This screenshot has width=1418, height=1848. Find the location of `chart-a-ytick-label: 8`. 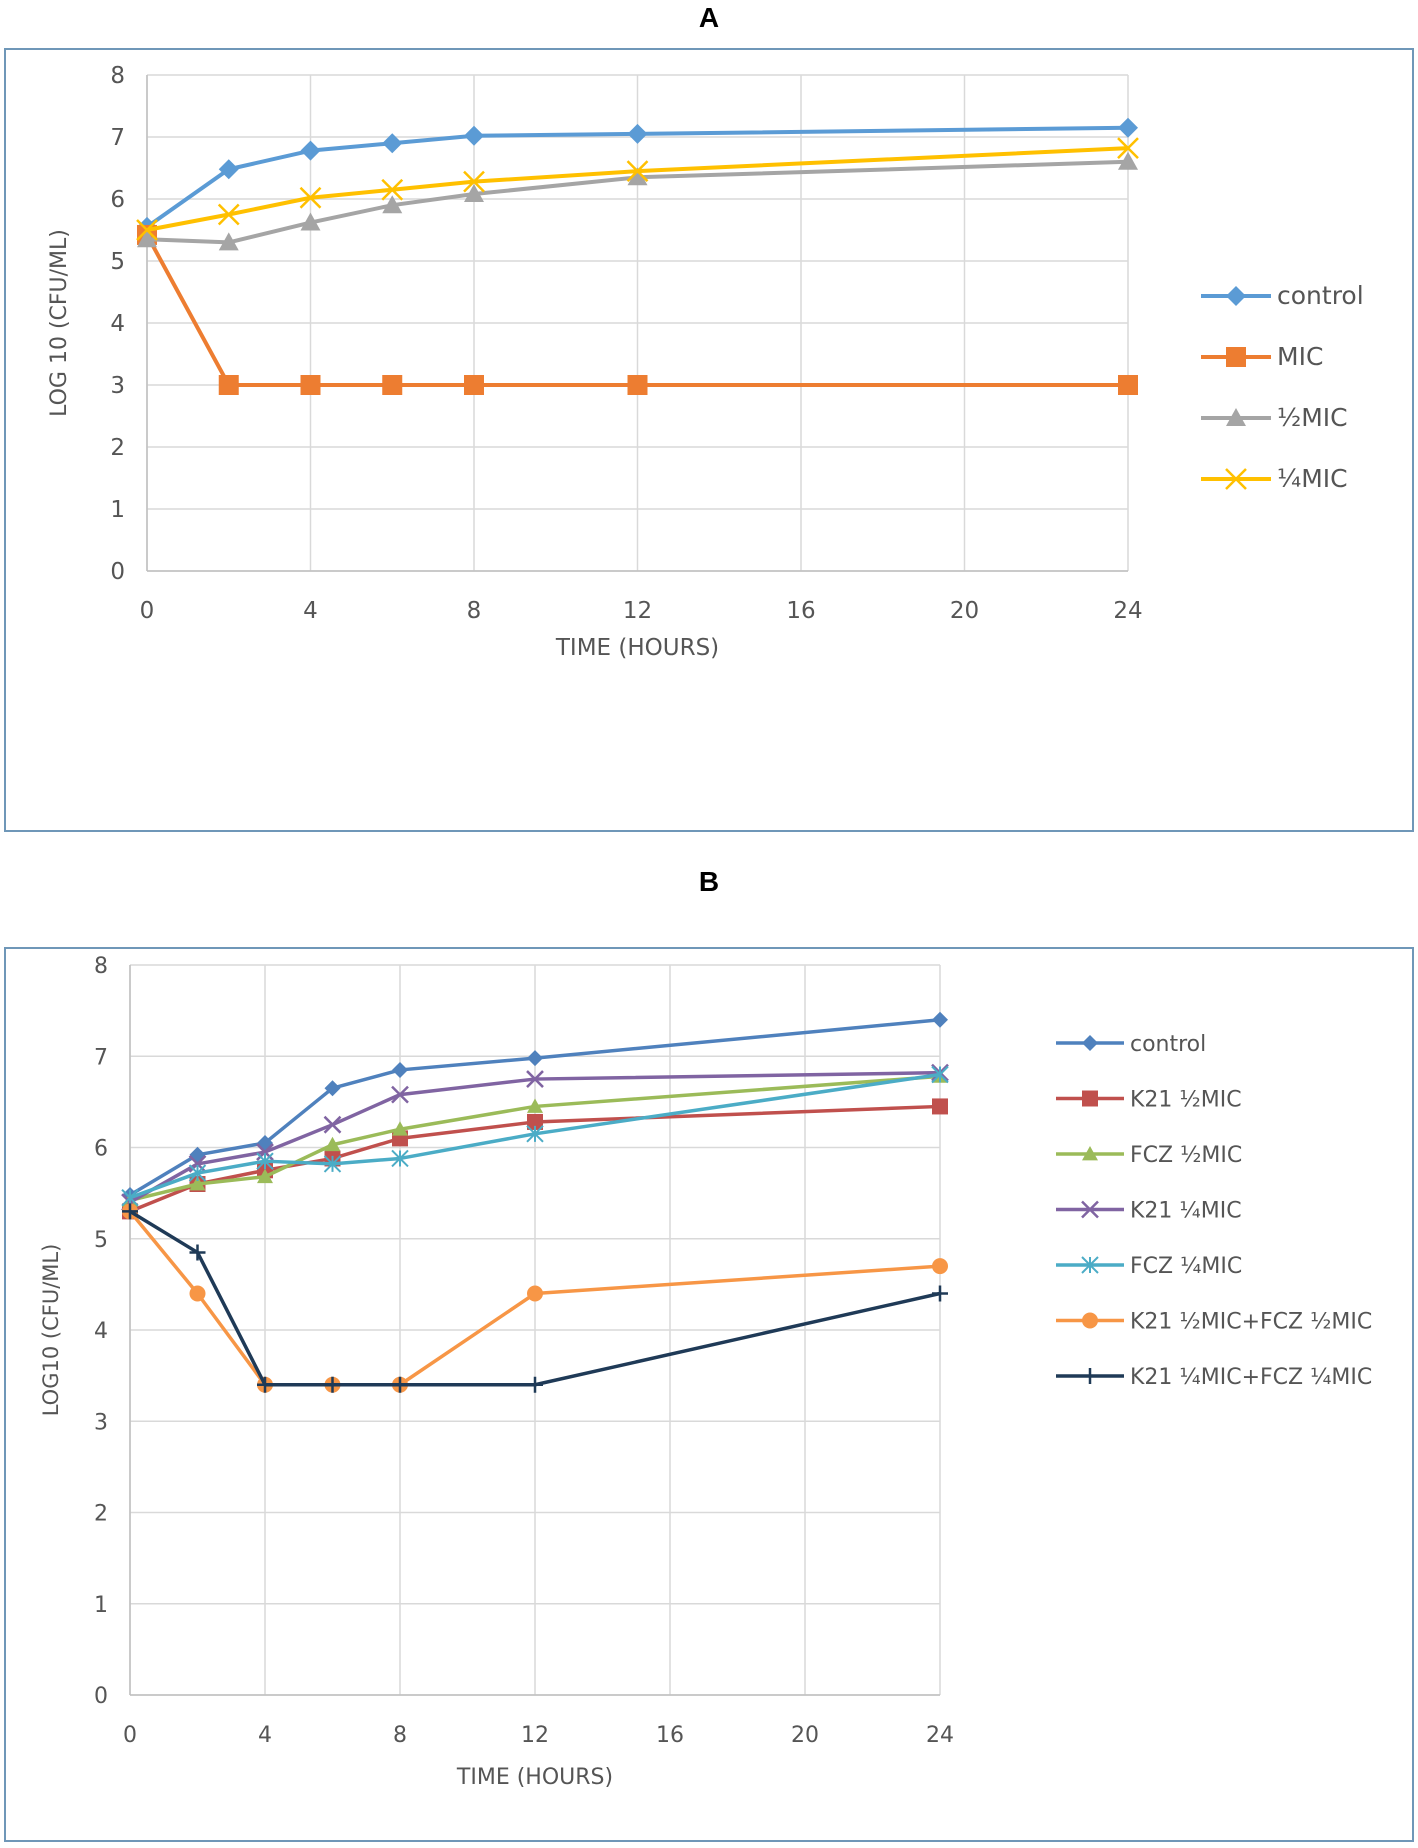

chart-a-ytick-label: 8 is located at coordinates (117, 76).